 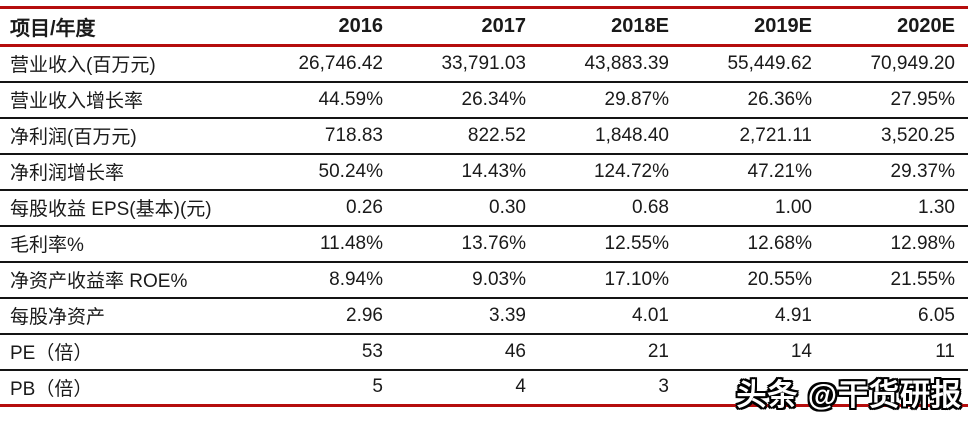 I want to click on cell-value: 6.05, so click(x=936, y=315).